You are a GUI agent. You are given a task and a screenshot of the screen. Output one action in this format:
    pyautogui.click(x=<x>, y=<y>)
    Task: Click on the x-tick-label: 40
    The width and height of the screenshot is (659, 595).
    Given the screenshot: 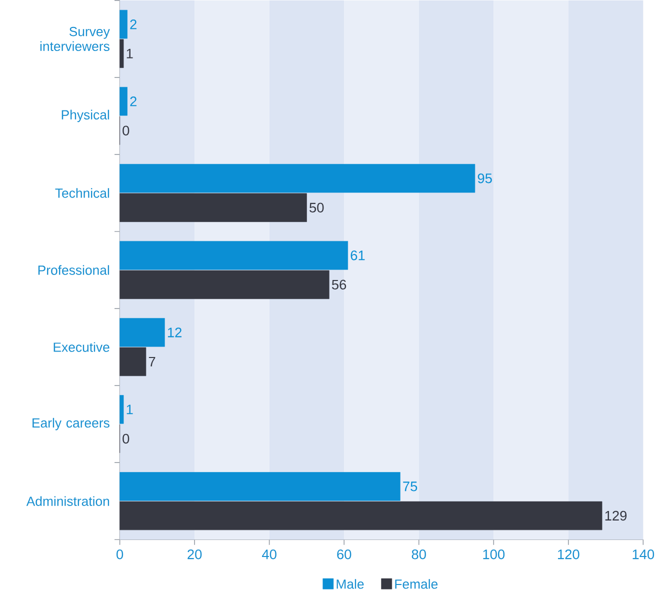 What is the action you would take?
    pyautogui.click(x=269, y=555)
    